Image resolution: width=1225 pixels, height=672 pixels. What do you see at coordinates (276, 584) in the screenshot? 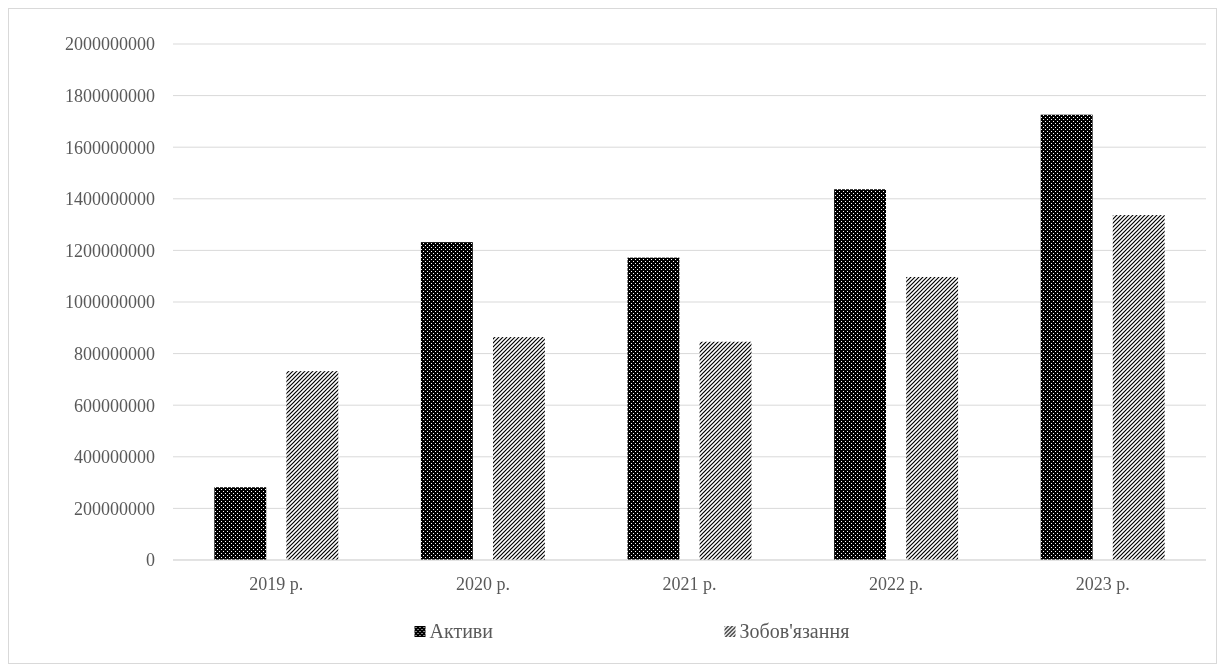
I see `x-tick-label: 2019 р.` at bounding box center [276, 584].